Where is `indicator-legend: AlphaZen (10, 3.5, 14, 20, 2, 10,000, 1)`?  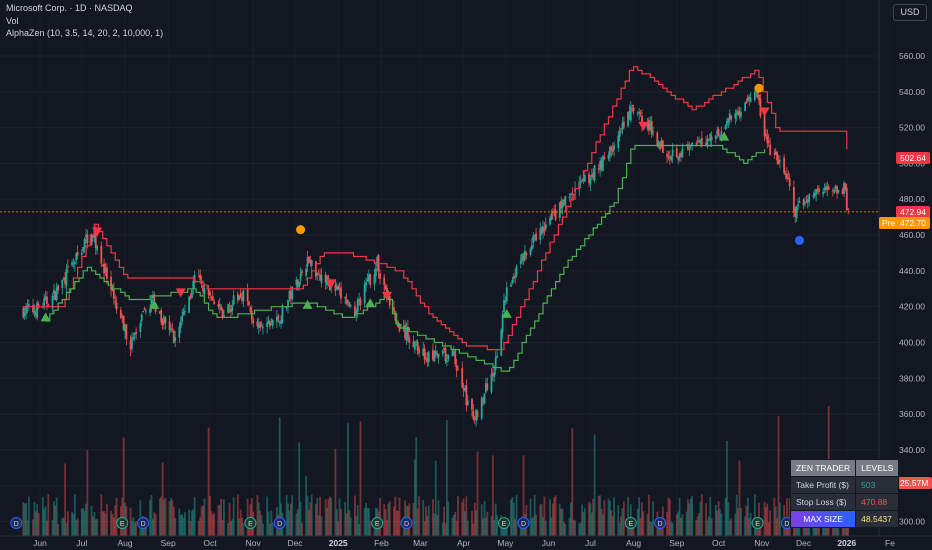 indicator-legend: AlphaZen (10, 3.5, 14, 20, 2, 10,000, 1) is located at coordinates (85, 33).